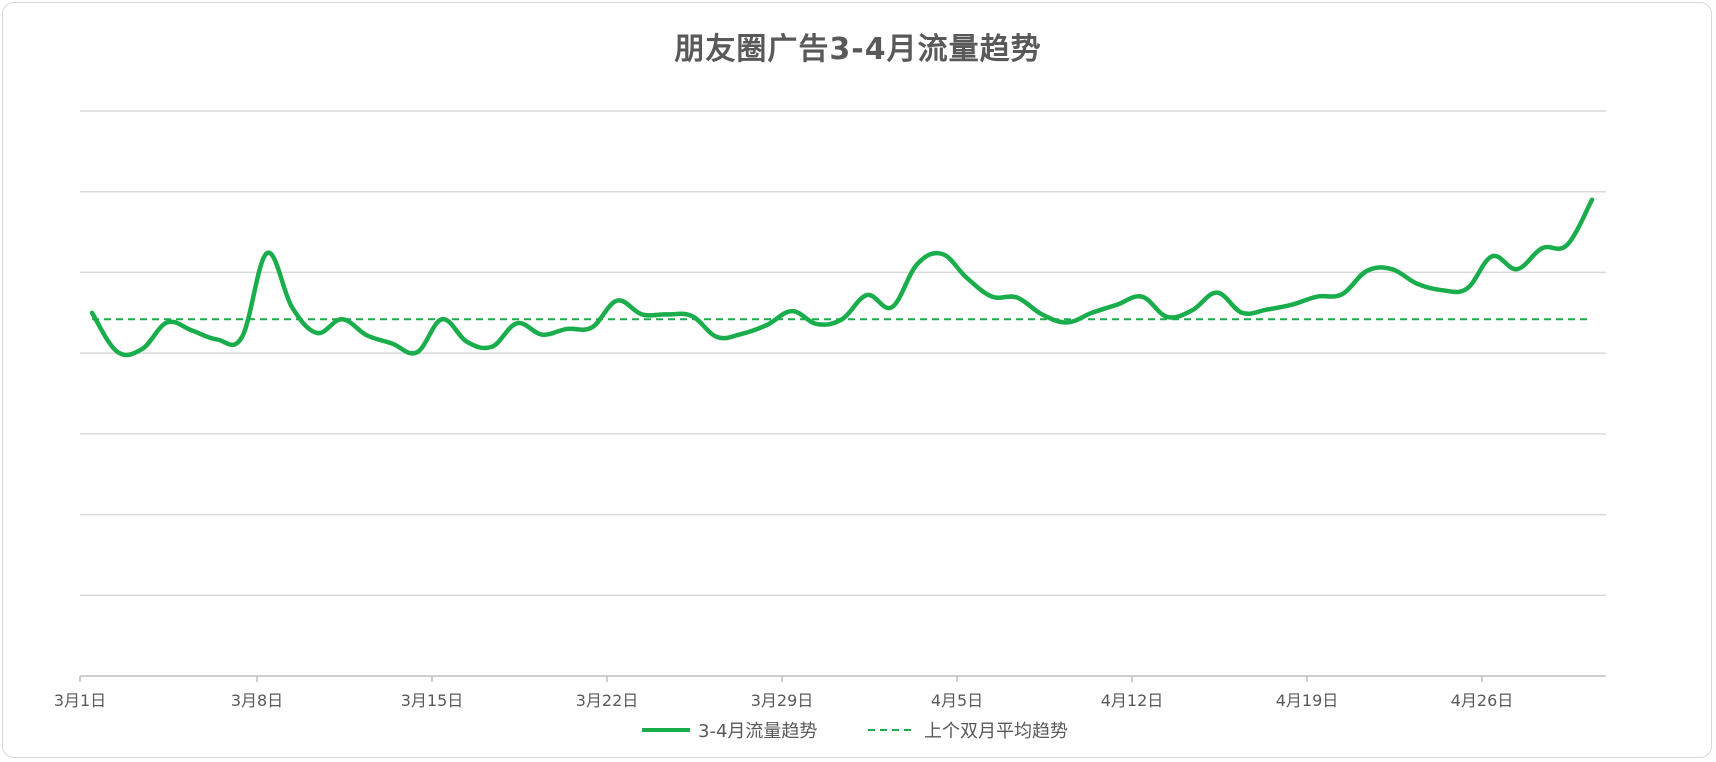 The width and height of the screenshot is (1716, 762). I want to click on x-tick-label: 3月22日, so click(607, 700).